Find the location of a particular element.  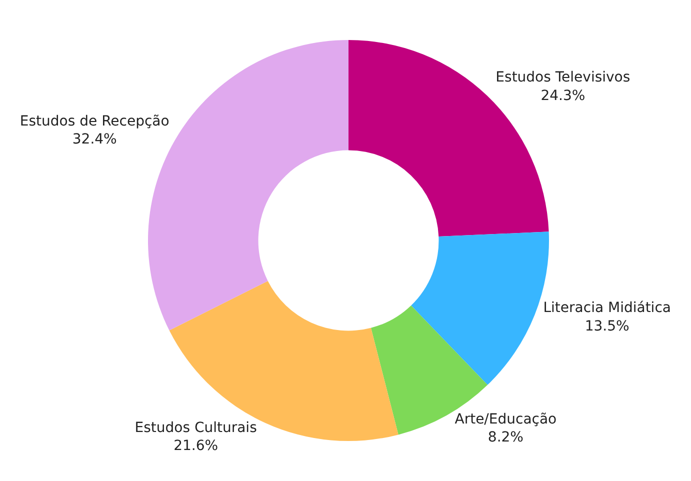

slice-label: Arte/Educação is located at coordinates (505, 420).